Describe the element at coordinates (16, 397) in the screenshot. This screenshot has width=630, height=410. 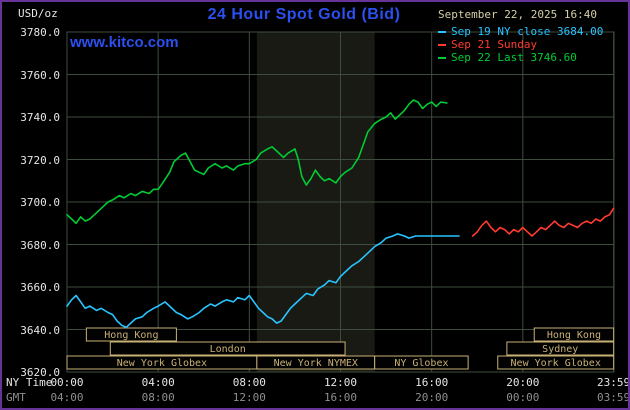
I see `gmt-axis-label: GMT` at that location.